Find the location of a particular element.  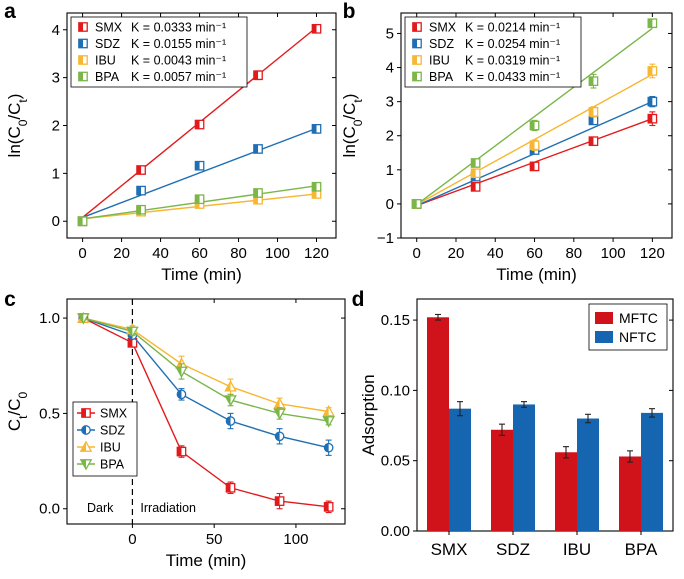

panel-label: d is located at coordinates (358, 299).